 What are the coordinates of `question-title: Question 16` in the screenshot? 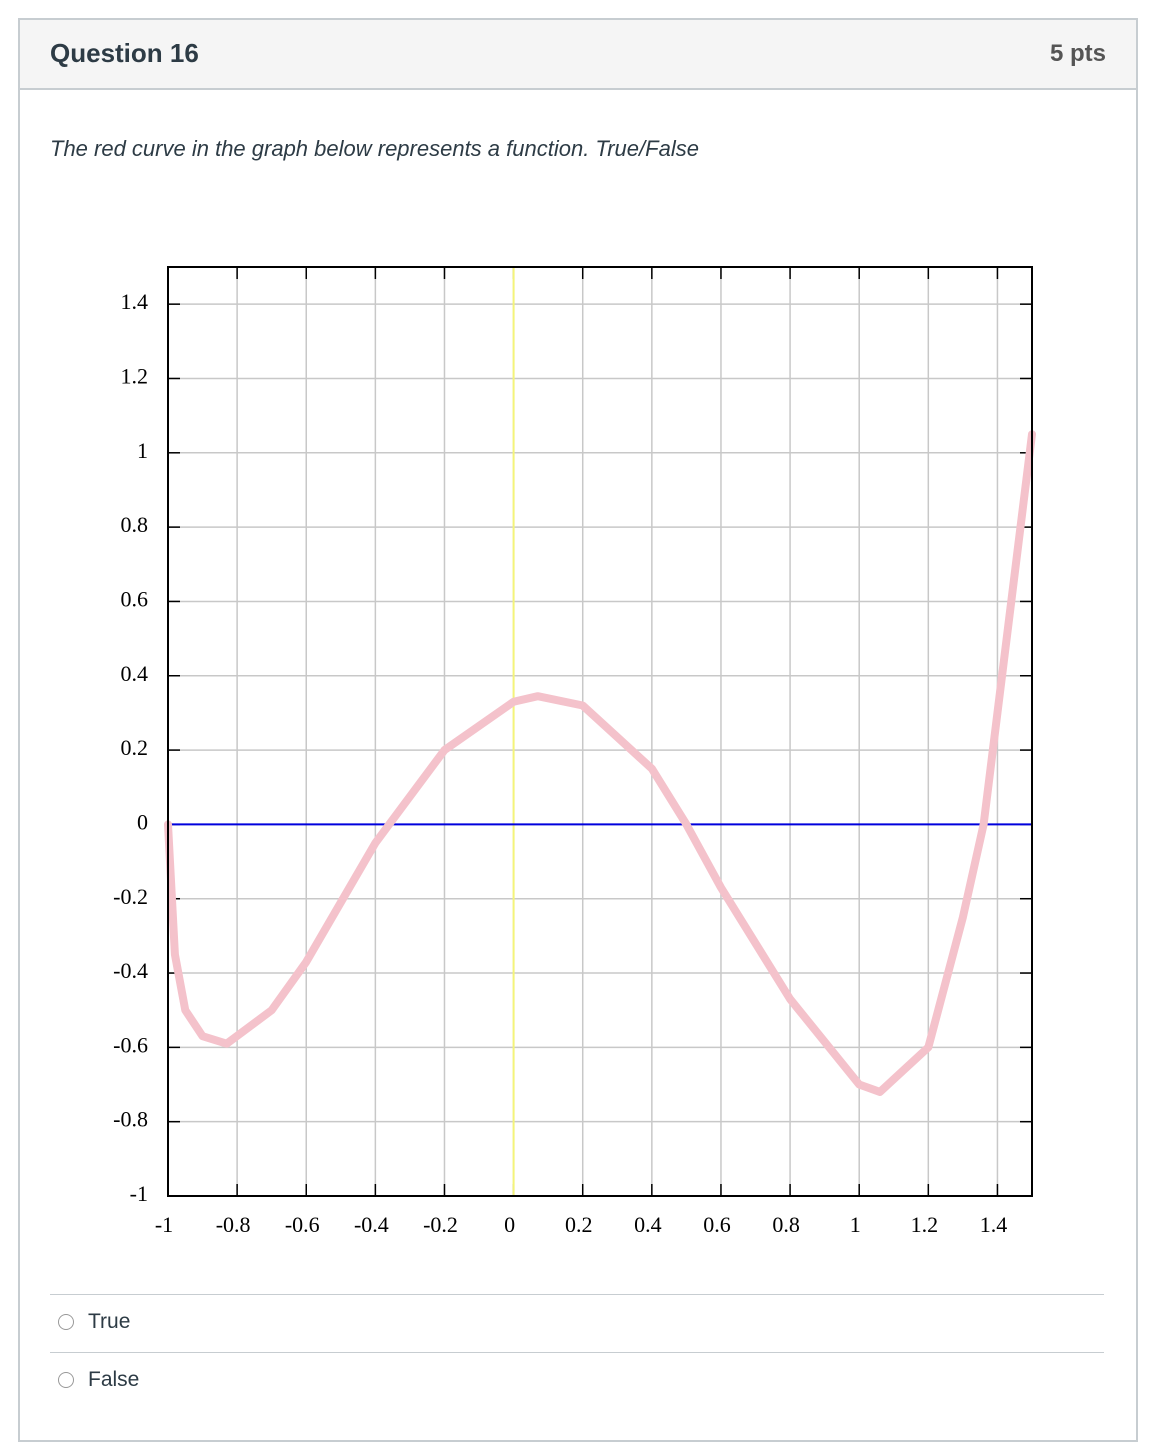 It's located at (124, 53).